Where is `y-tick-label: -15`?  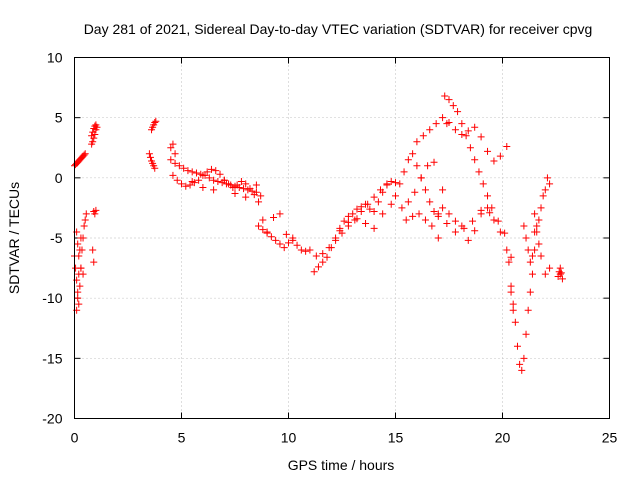
y-tick-label: -15 is located at coordinates (52, 358).